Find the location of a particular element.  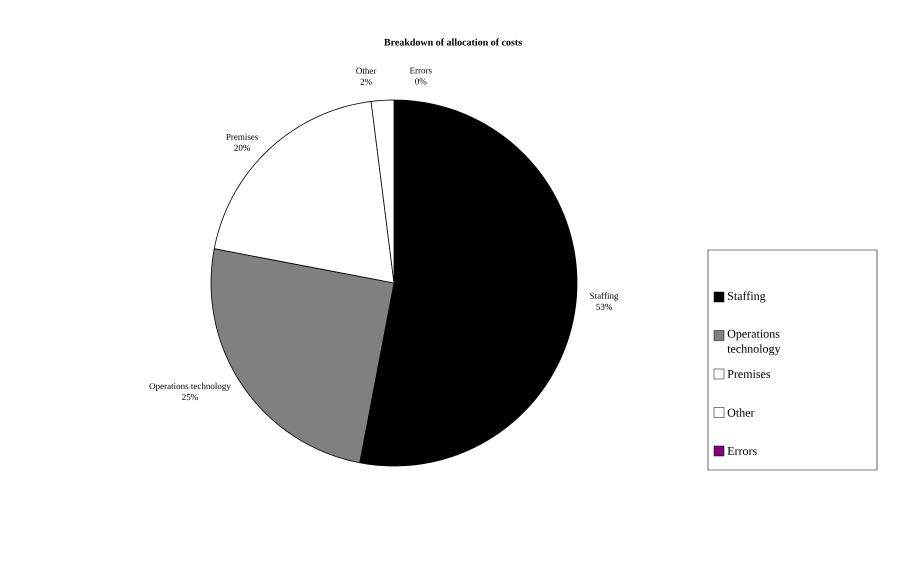

legend-label: Other is located at coordinates (741, 412).